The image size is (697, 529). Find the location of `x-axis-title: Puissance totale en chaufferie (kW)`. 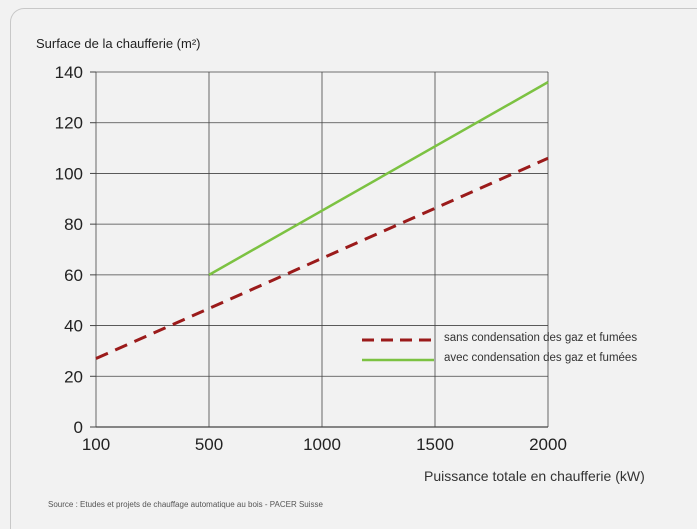

x-axis-title: Puissance totale en chaufferie (kW) is located at coordinates (534, 476).